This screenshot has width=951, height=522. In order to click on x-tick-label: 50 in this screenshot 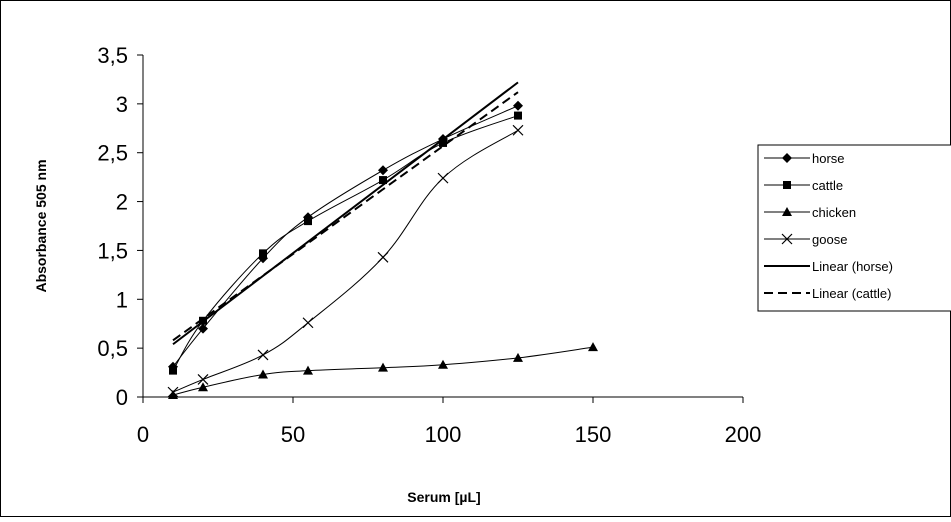, I will do `click(293, 434)`.